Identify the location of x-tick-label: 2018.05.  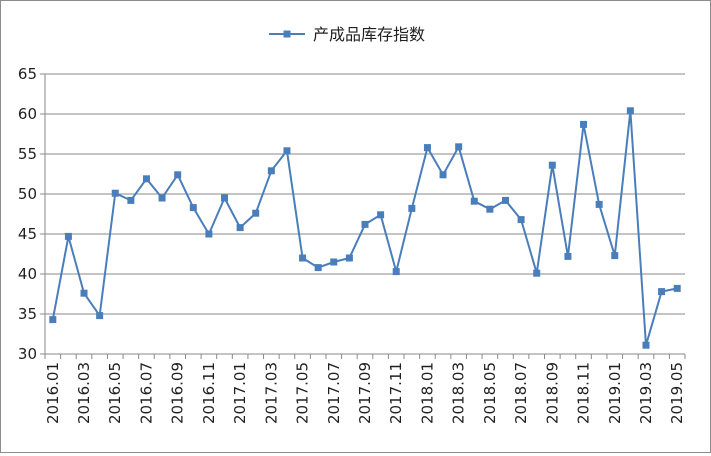
(490, 393).